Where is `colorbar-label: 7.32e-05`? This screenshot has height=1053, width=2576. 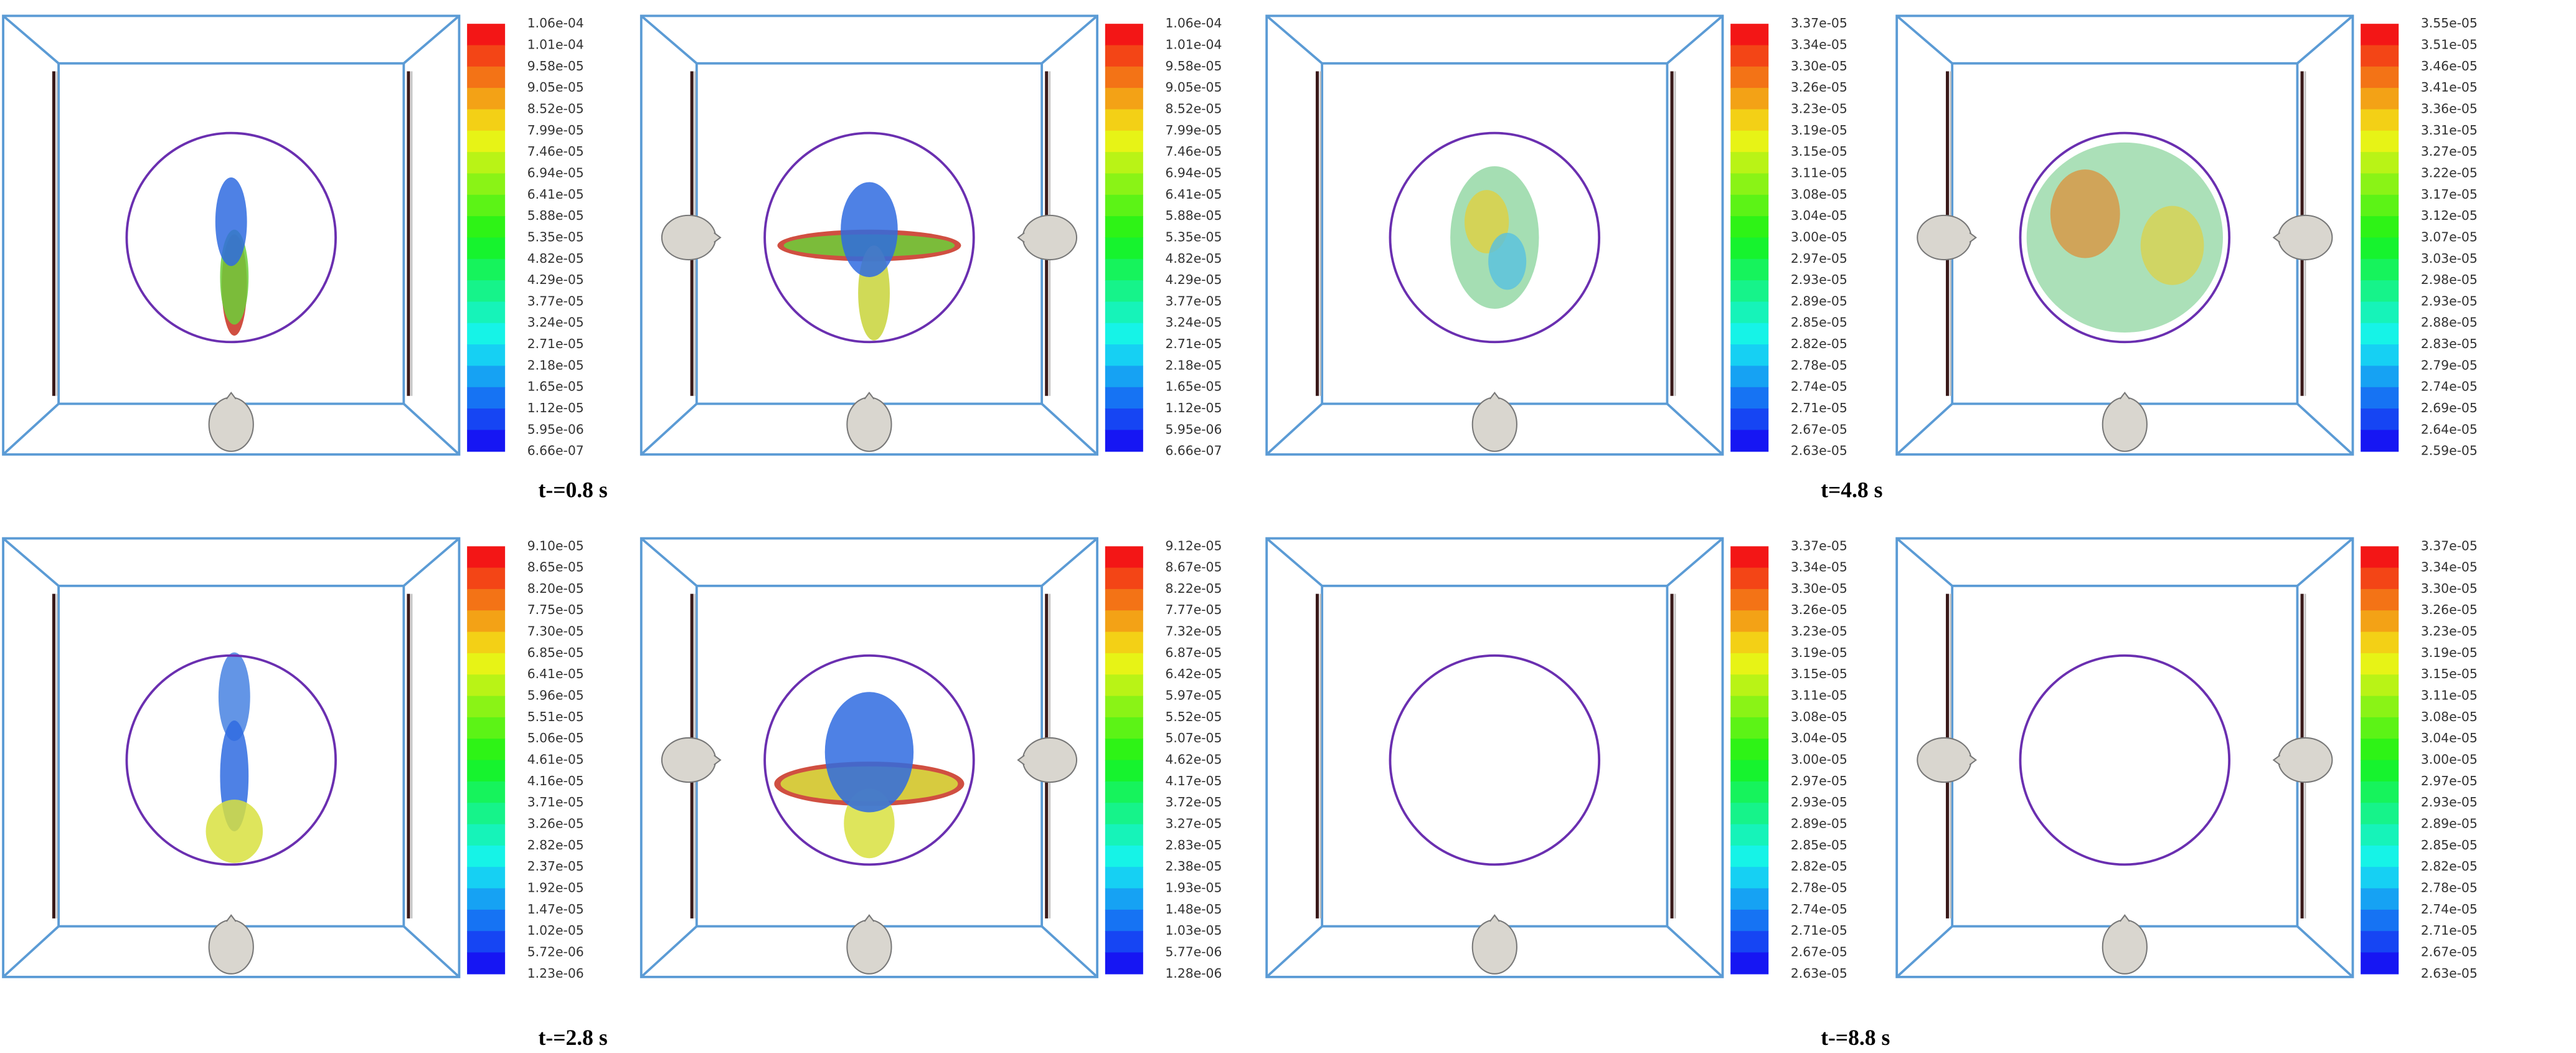 colorbar-label: 7.32e-05 is located at coordinates (1193, 631).